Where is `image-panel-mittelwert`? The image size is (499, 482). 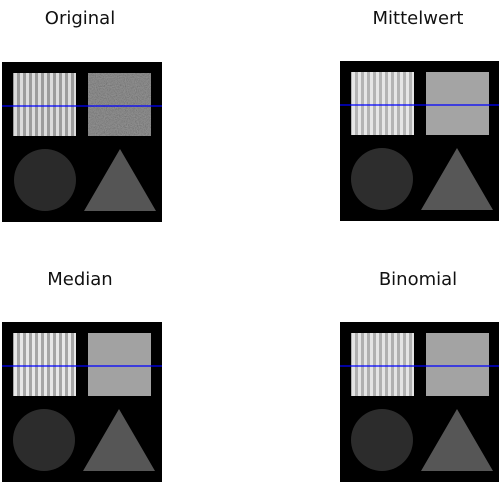
image-panel-mittelwert is located at coordinates (419, 141).